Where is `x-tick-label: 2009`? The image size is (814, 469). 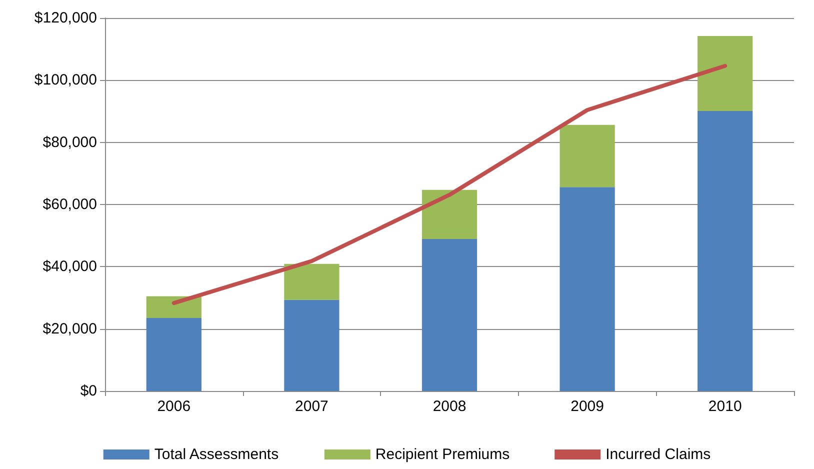 x-tick-label: 2009 is located at coordinates (587, 406).